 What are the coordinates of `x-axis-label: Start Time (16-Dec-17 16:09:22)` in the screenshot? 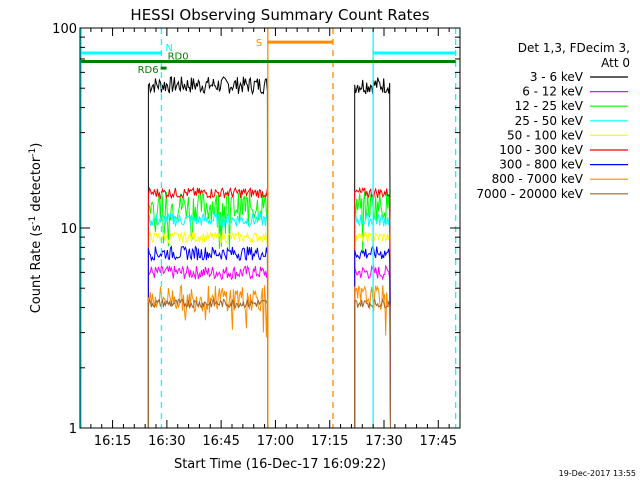 It's located at (280, 464).